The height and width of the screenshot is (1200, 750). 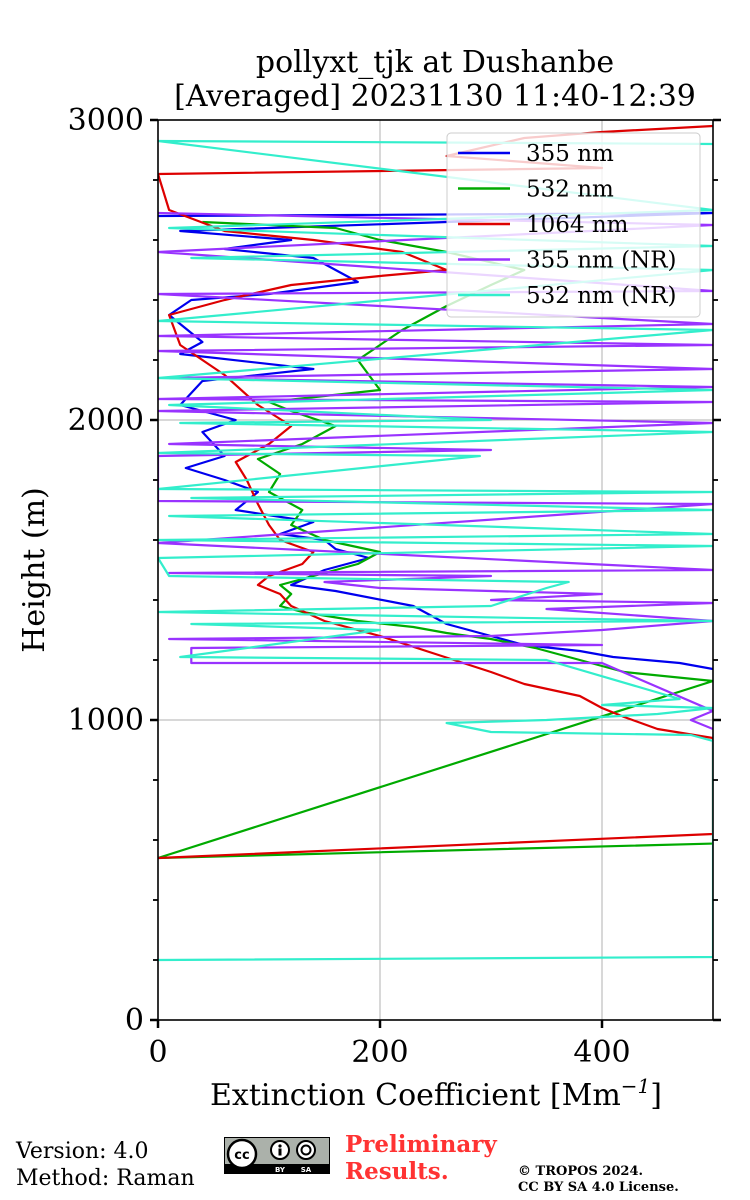 What do you see at coordinates (570, 154) in the screenshot?
I see `legend-label-0: 355 nm` at bounding box center [570, 154].